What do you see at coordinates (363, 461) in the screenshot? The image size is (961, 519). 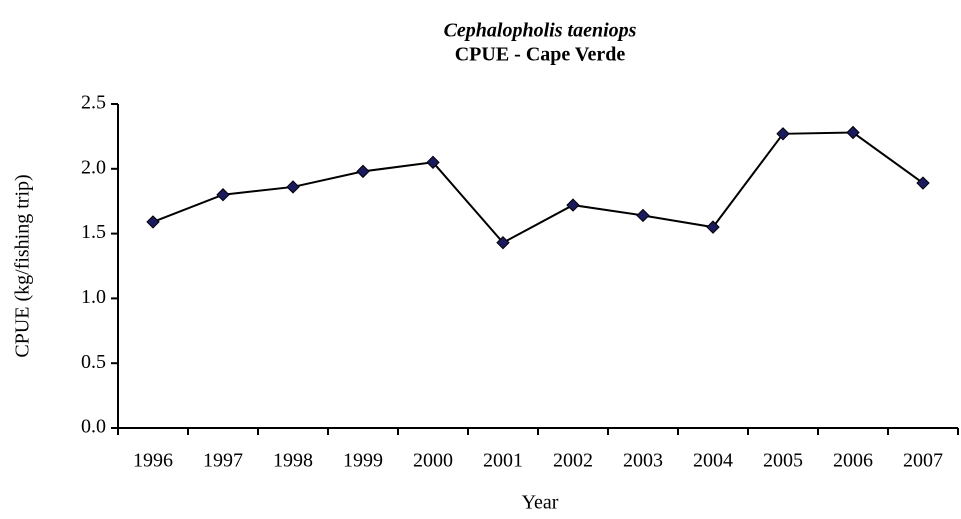 I see `x-tick-label: 1999` at bounding box center [363, 461].